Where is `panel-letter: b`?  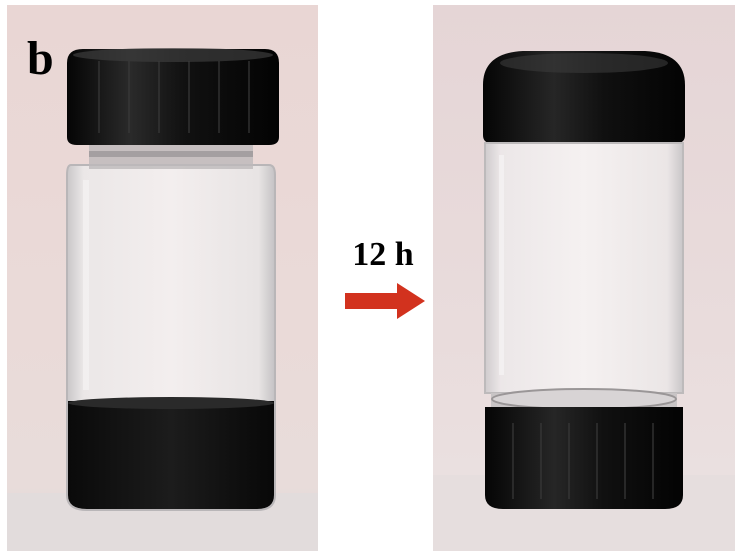 panel-letter: b is located at coordinates (40, 58).